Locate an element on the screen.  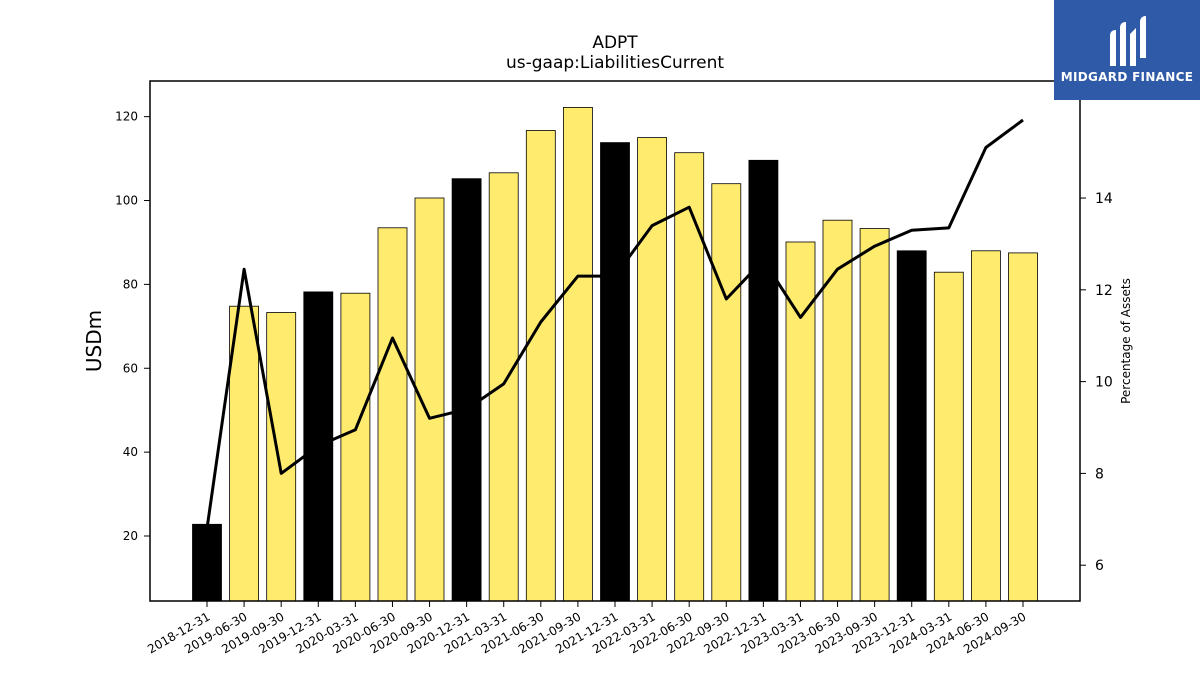
y-axis-label: USDm is located at coordinates (94, 341).